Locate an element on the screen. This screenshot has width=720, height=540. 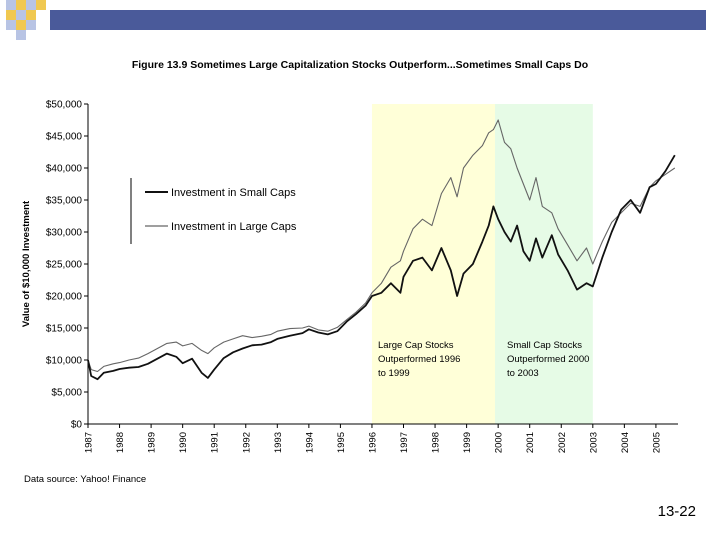
y-tick-label: $15,000 is located at coordinates (64, 329).